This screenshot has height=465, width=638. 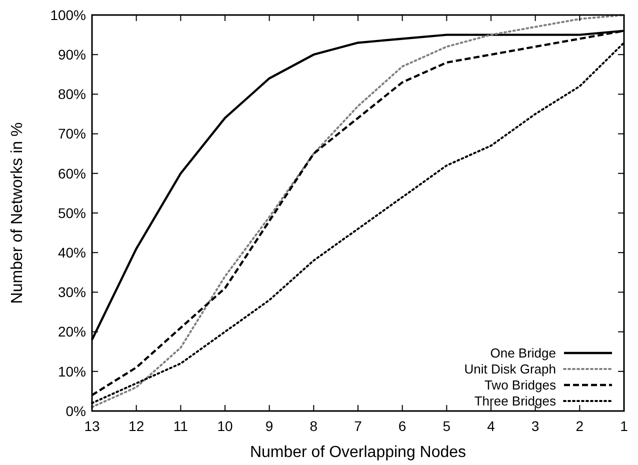 I want to click on y-tick-label: 0%, so click(x=76, y=410).